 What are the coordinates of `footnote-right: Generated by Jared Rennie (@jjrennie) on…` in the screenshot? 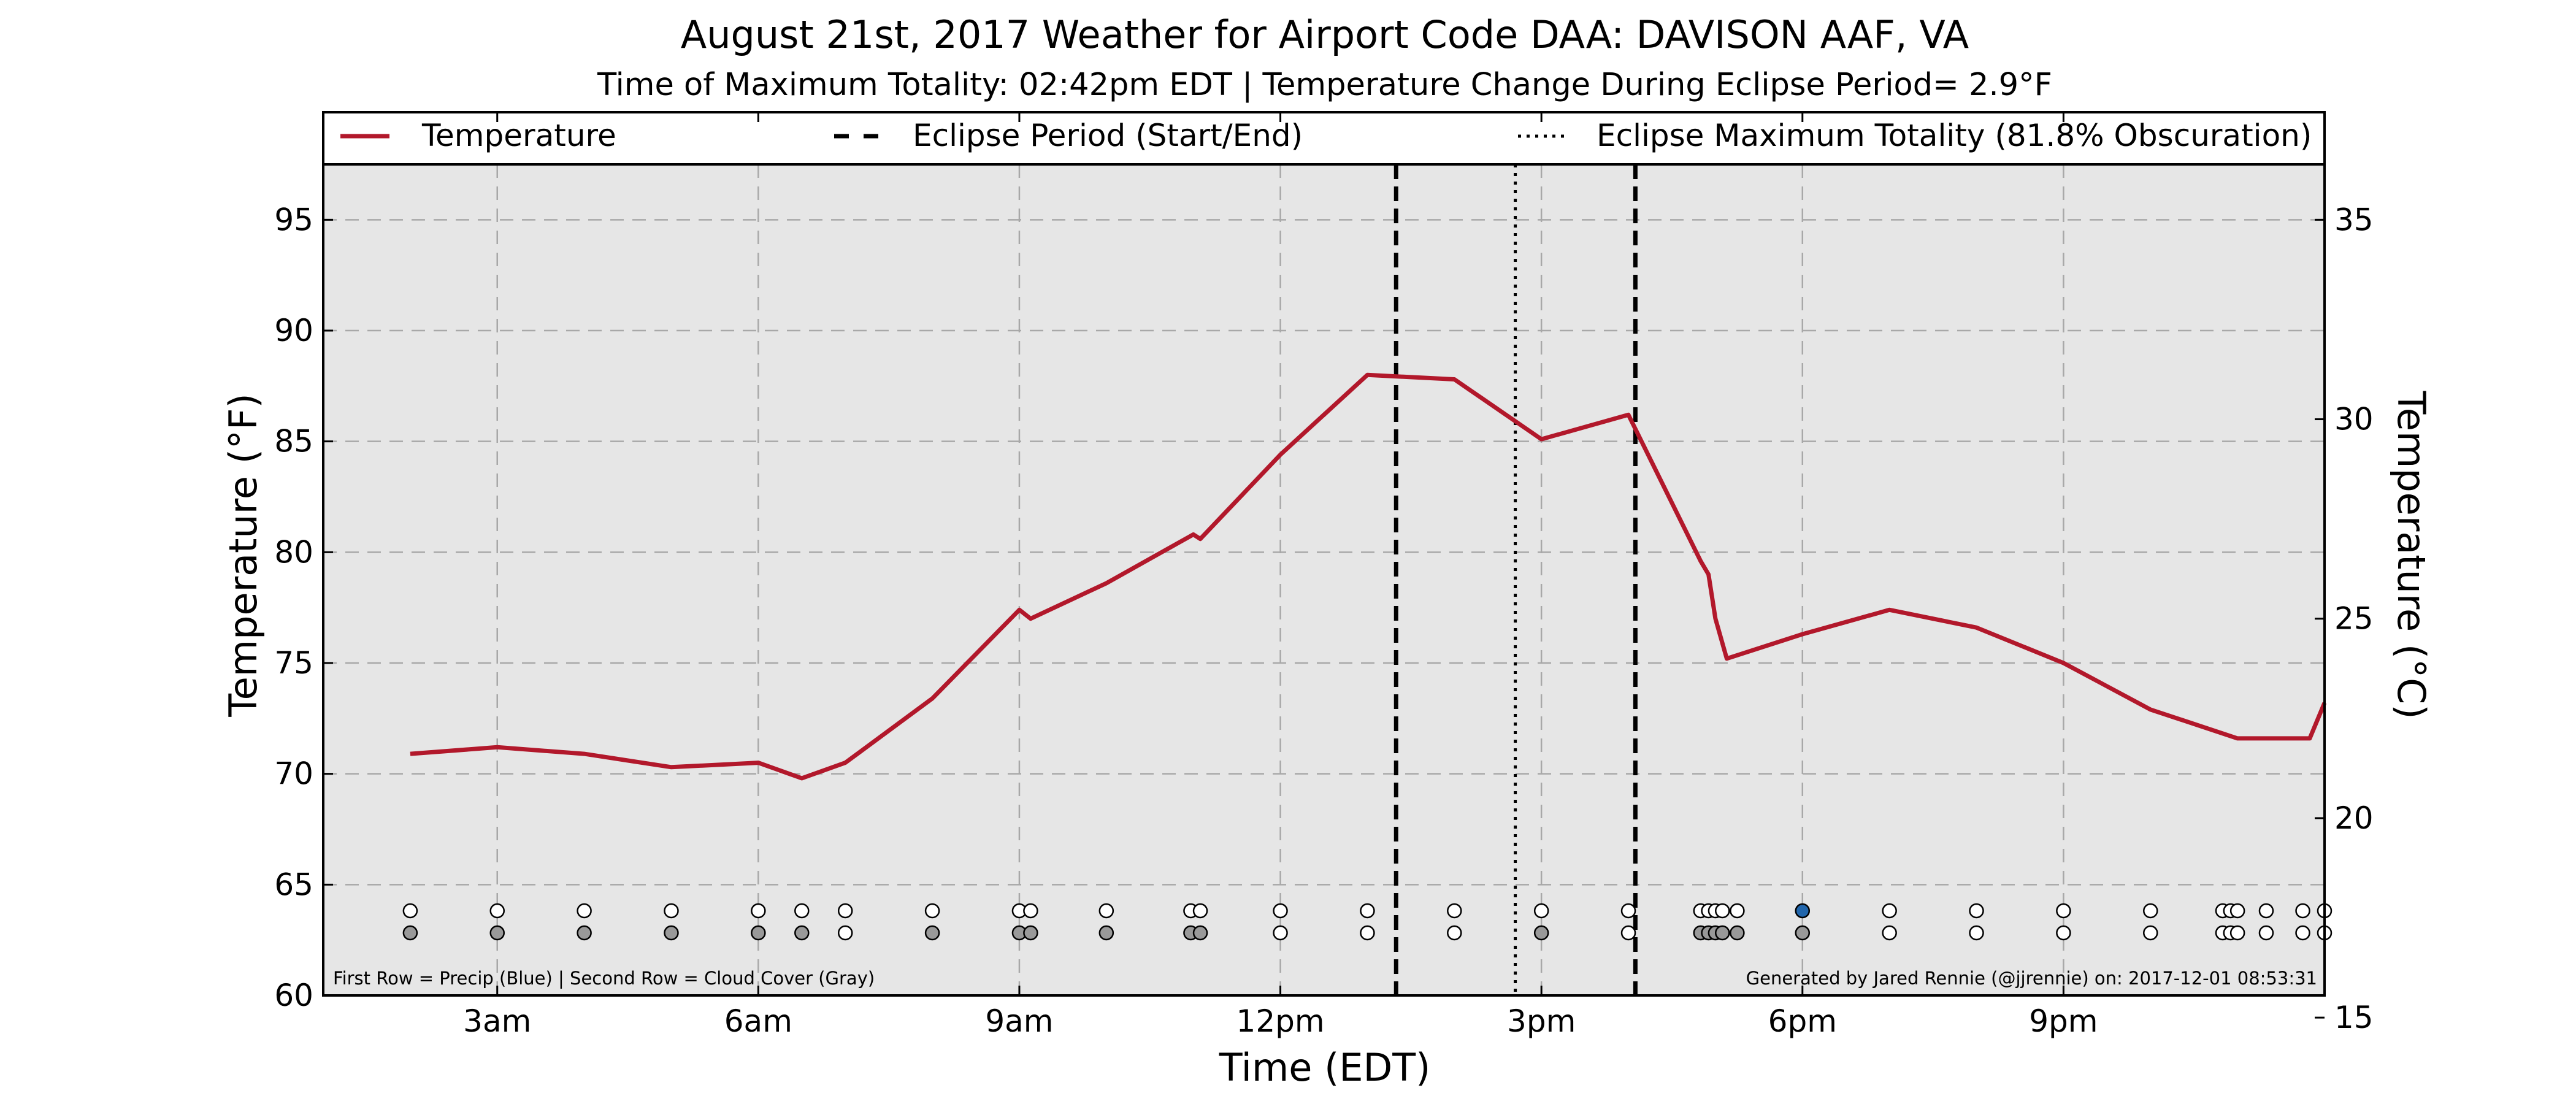 It's located at (2031, 978).